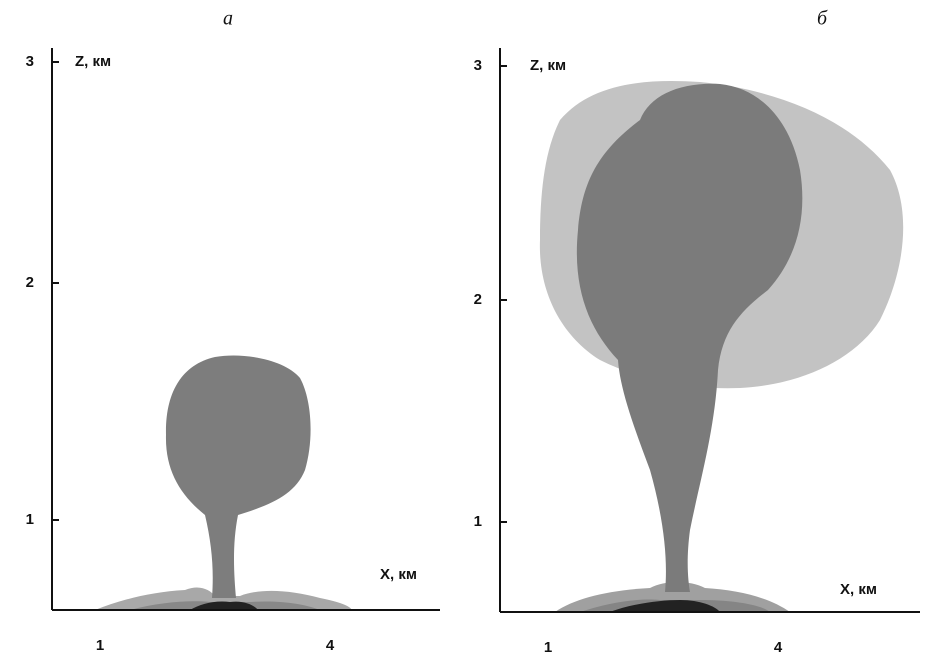 The height and width of the screenshot is (661, 926). Describe the element at coordinates (228, 19) in the screenshot. I see `panel-label: а` at that location.